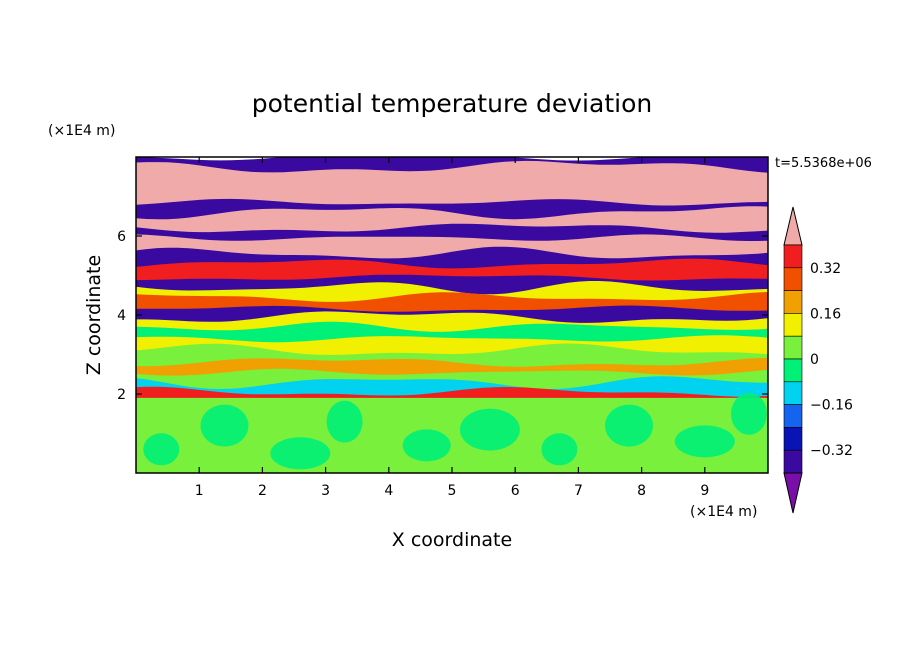  Describe the element at coordinates (515, 491) in the screenshot. I see `x-tick-label: 6` at that location.